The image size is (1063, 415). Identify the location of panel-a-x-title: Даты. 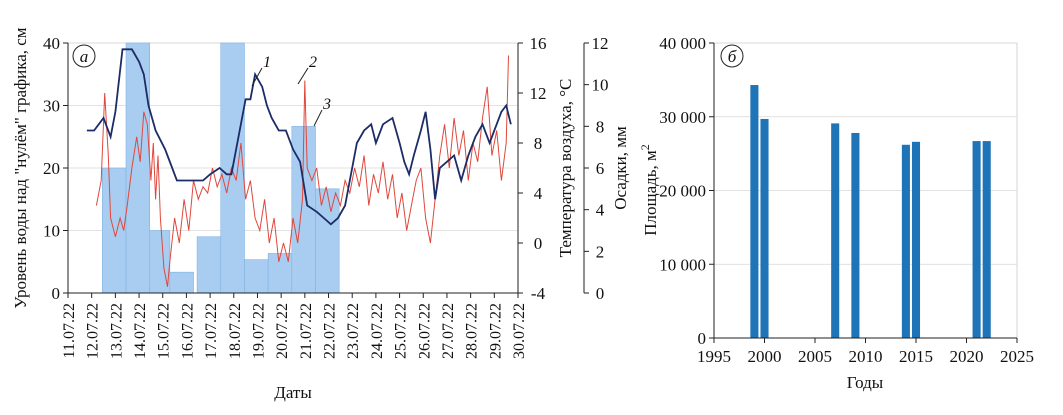
(293, 392).